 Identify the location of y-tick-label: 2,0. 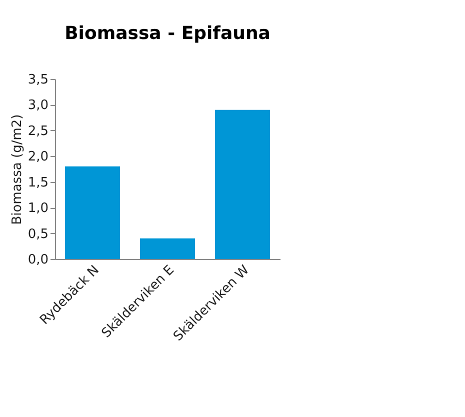
(38, 157).